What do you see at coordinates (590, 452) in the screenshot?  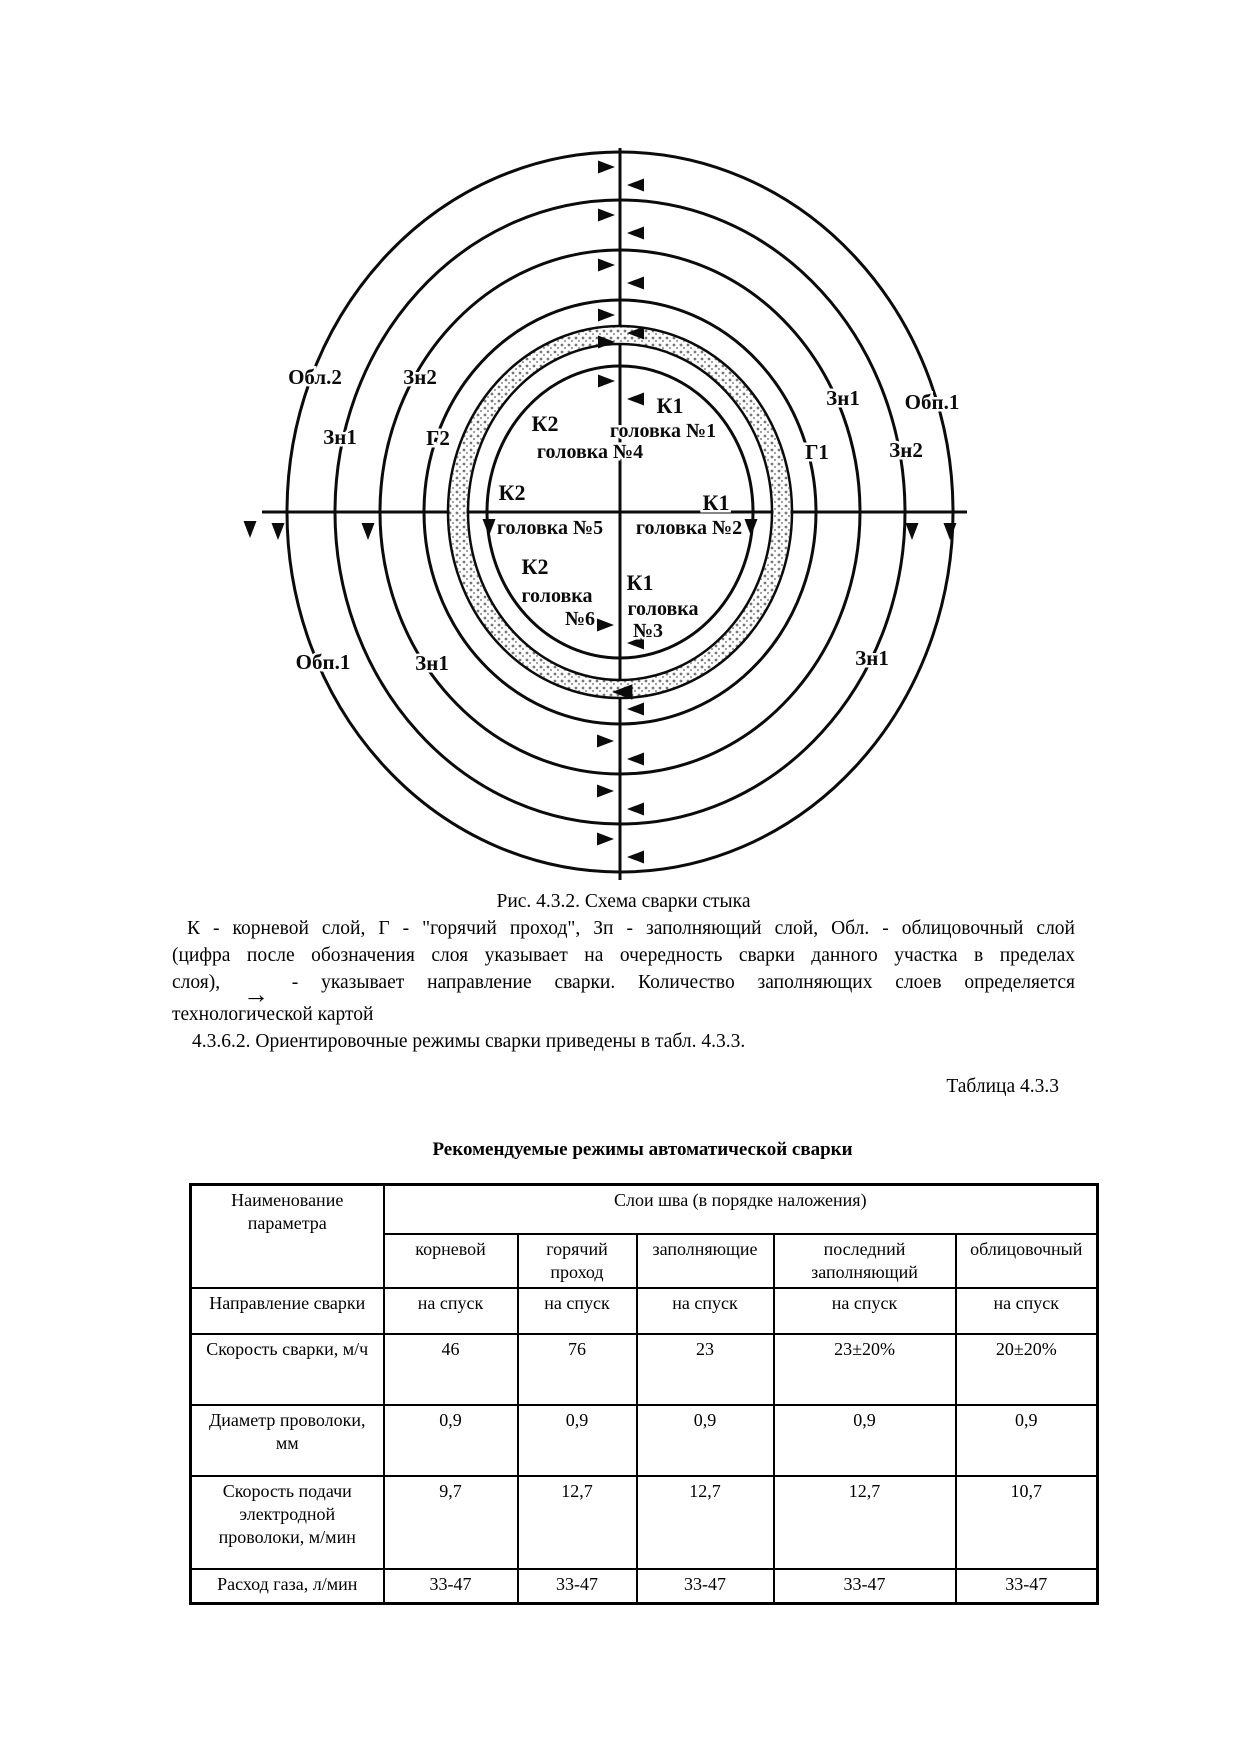 I see `label-head4: головка №4` at bounding box center [590, 452].